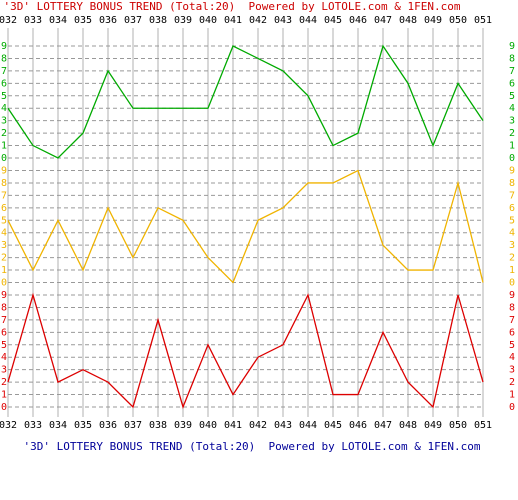  I want to click on x-tick-label: 041, so click(233, 20).